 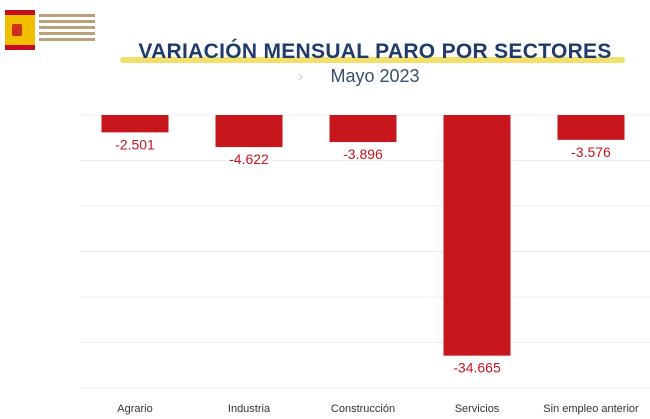 I want to click on government-logo, so click(x=50, y=30).